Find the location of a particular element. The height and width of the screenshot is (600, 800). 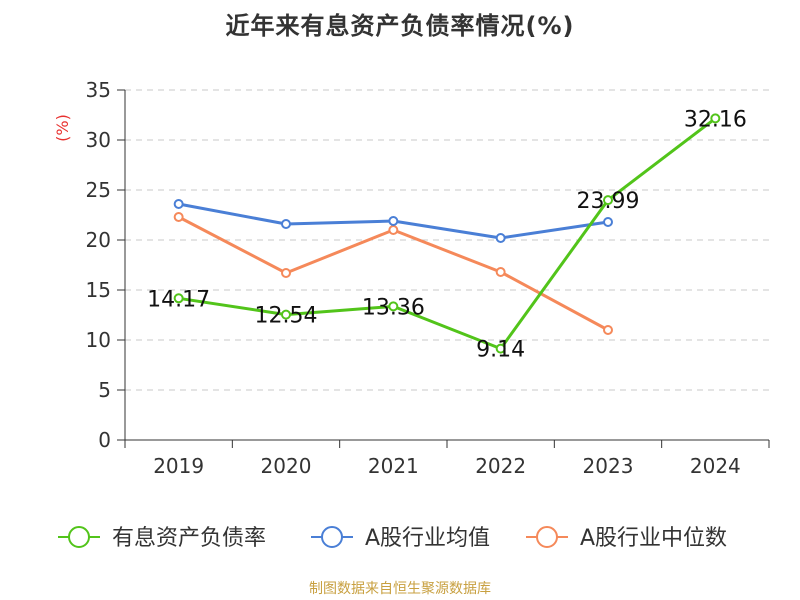

legend-label: A股行业中位数 is located at coordinates (653, 538).